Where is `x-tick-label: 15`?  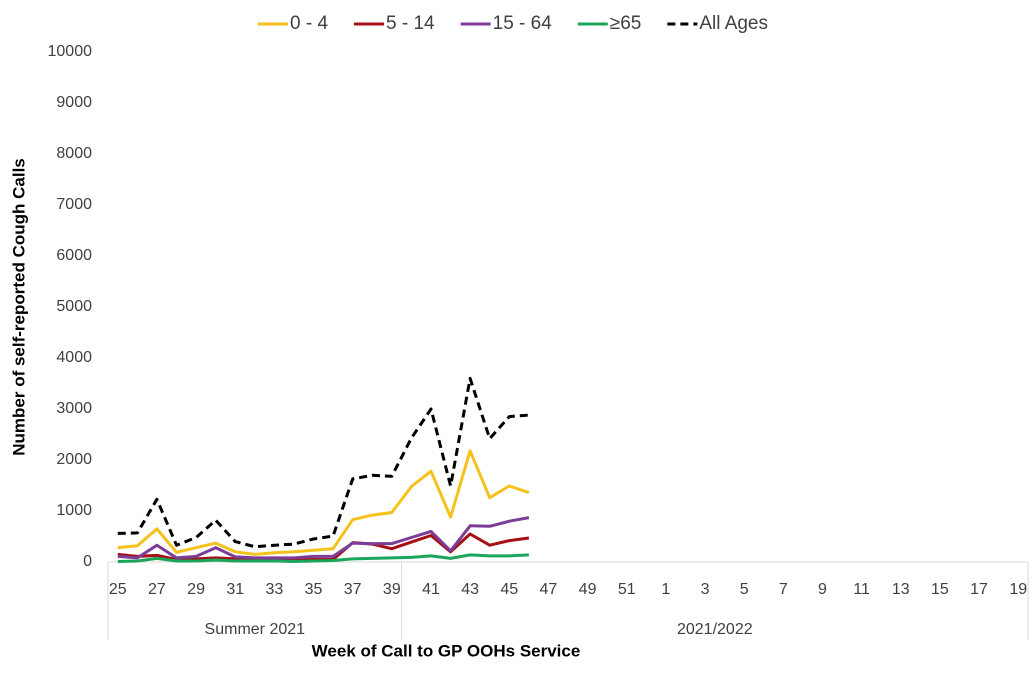 x-tick-label: 15 is located at coordinates (940, 589).